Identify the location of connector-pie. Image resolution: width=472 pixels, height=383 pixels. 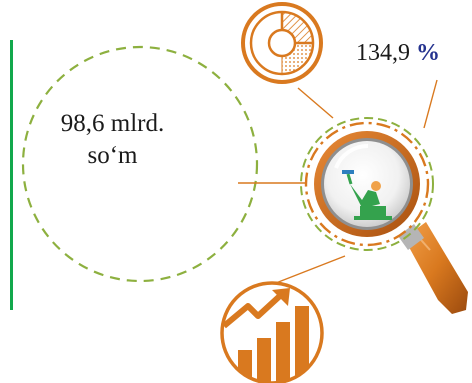
(315, 103).